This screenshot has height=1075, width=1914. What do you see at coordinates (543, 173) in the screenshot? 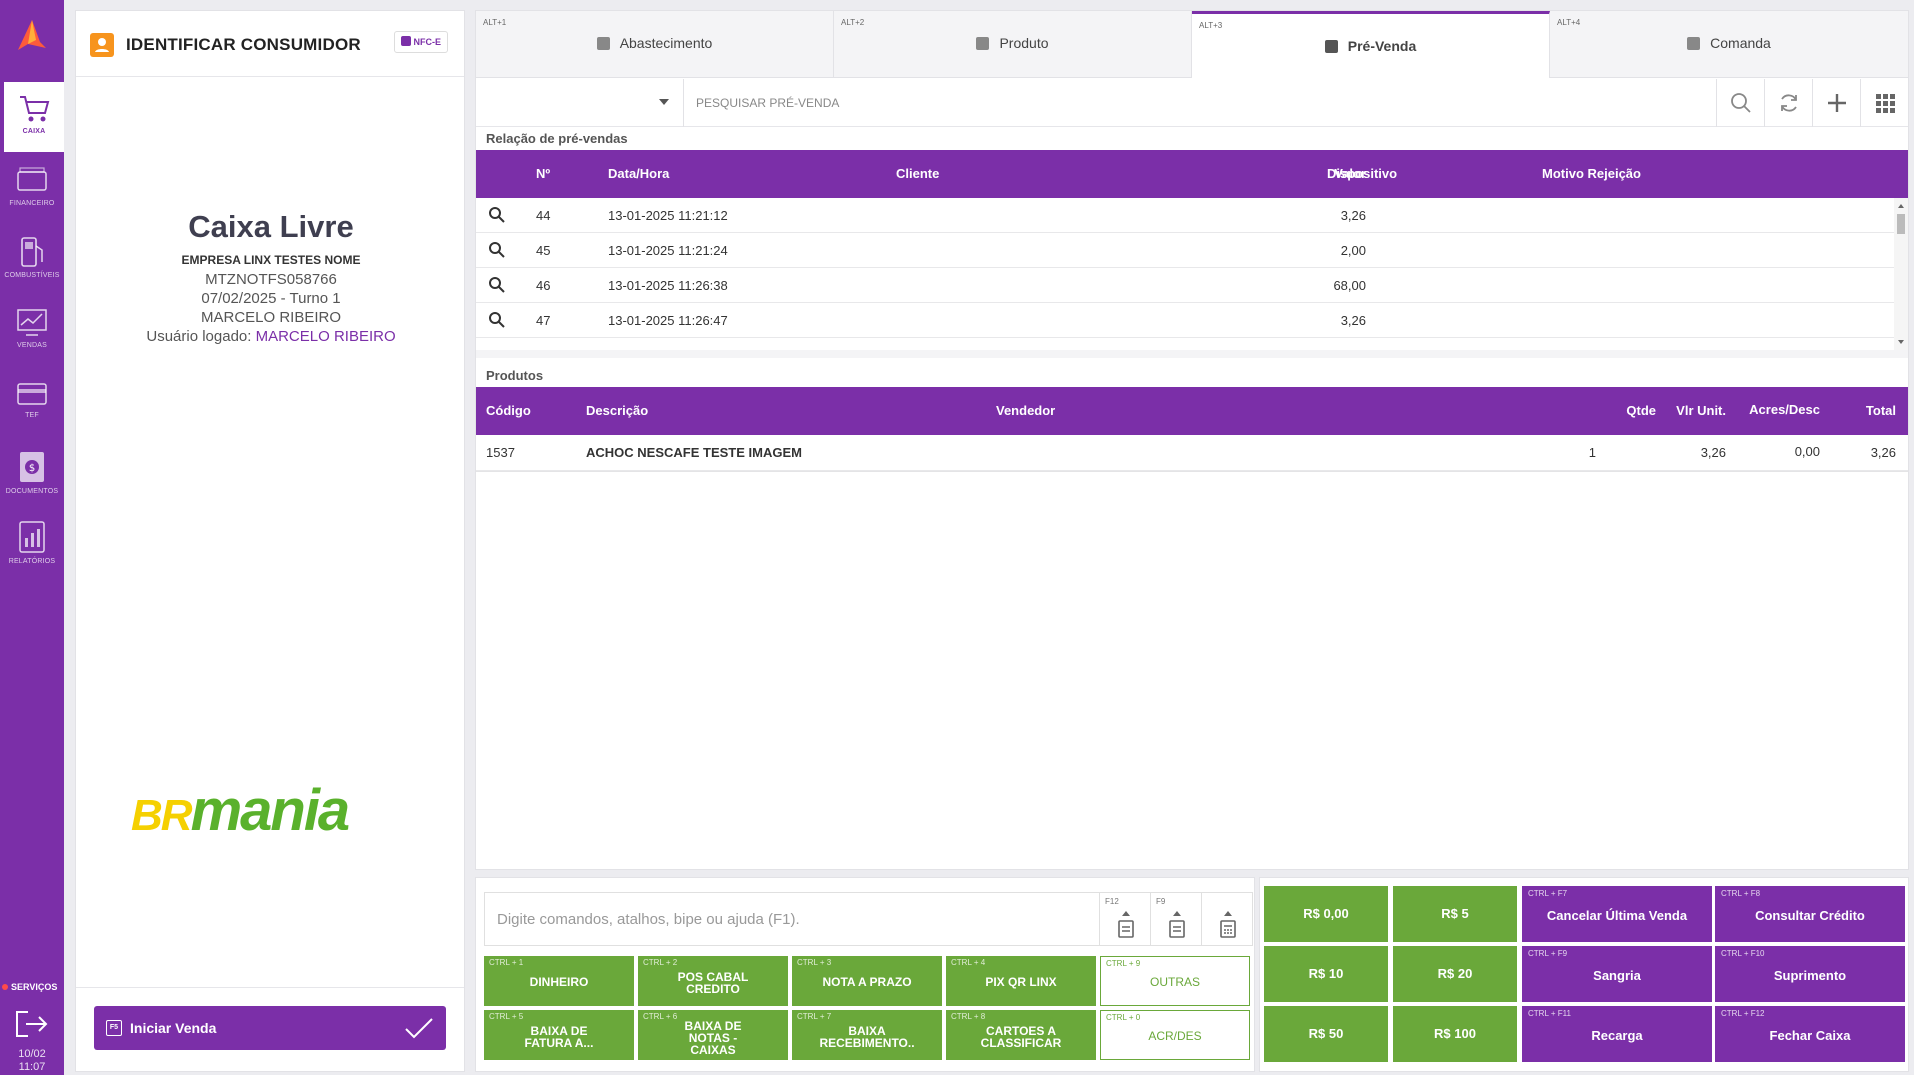
I see `col-num: Nº` at bounding box center [543, 173].